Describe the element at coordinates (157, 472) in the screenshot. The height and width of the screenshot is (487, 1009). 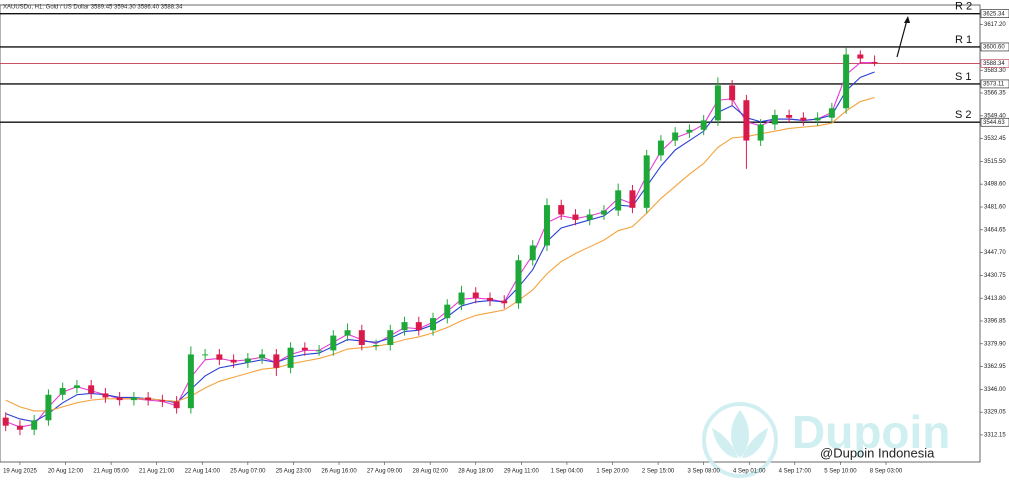
I see `x-tick-label: 21 Aug 21:00` at that location.